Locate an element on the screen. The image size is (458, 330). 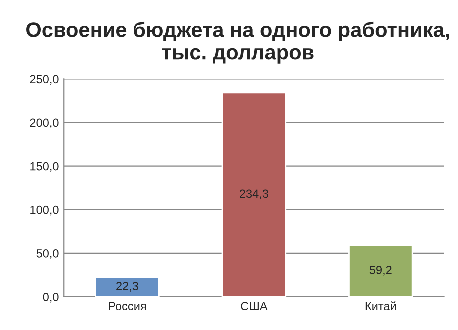
data-label: 234,3 is located at coordinates (254, 195).